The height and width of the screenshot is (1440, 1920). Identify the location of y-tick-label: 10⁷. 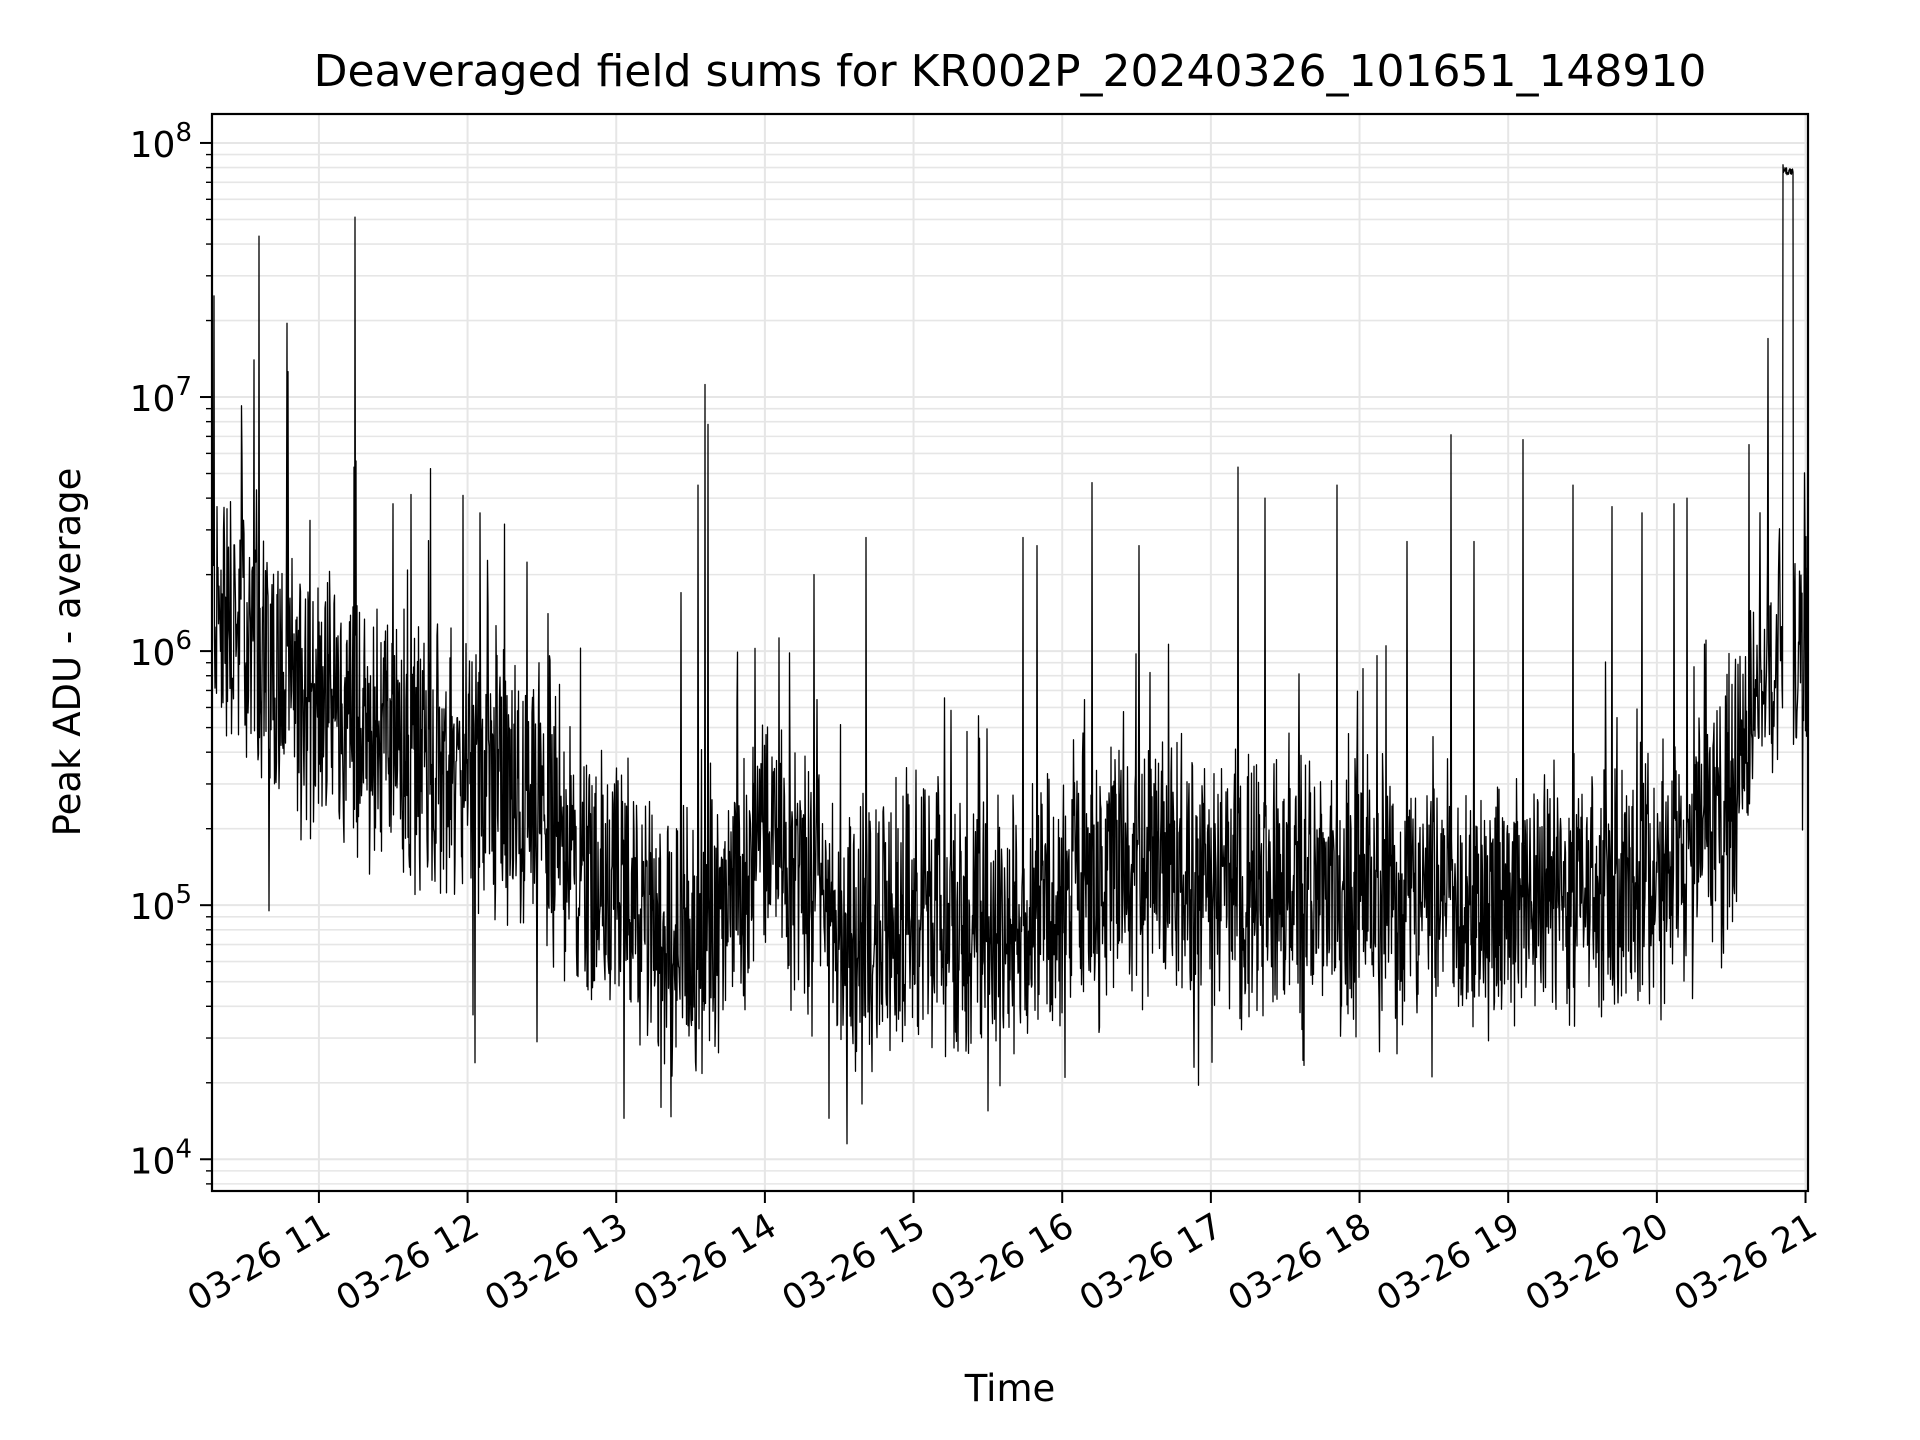
(161, 396).